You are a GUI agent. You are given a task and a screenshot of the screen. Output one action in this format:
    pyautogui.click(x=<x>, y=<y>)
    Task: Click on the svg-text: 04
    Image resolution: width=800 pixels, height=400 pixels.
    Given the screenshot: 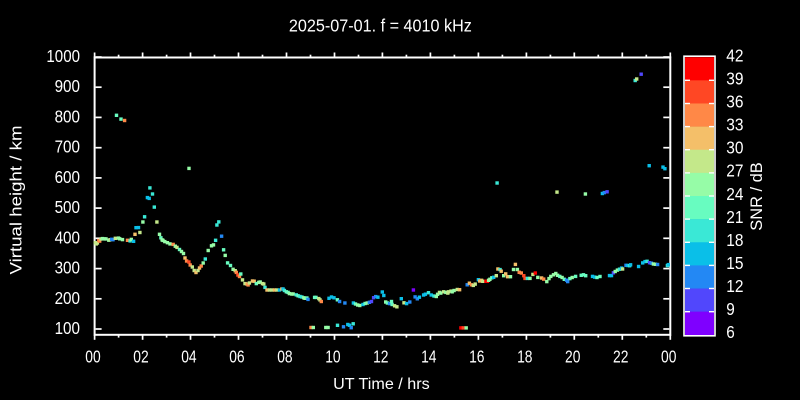 What is the action you would take?
    pyautogui.click(x=189, y=357)
    